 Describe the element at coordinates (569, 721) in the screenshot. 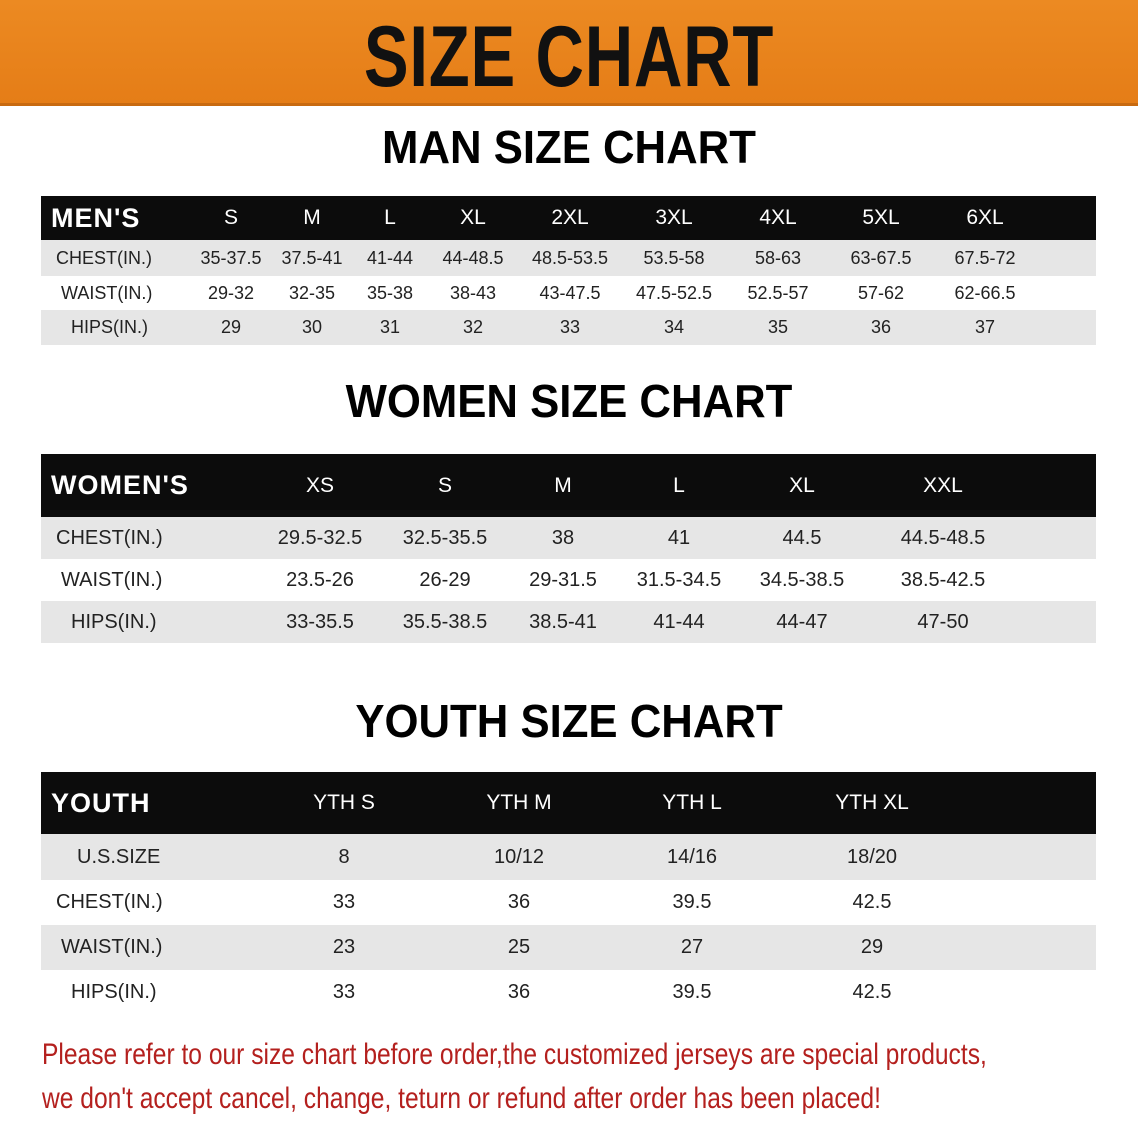

I see `youth-title: YOUTH SIZE CHART` at that location.